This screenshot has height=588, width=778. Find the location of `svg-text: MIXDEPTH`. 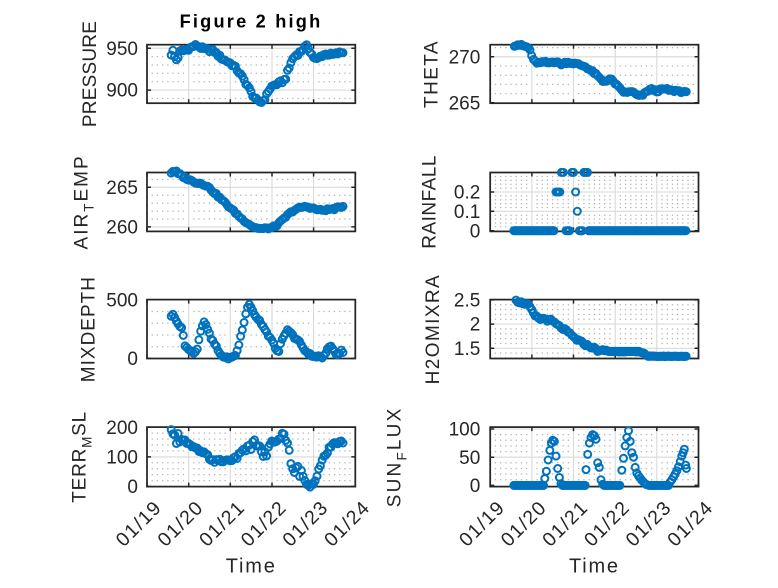

svg-text: MIXDEPTH is located at coordinates (89, 329).